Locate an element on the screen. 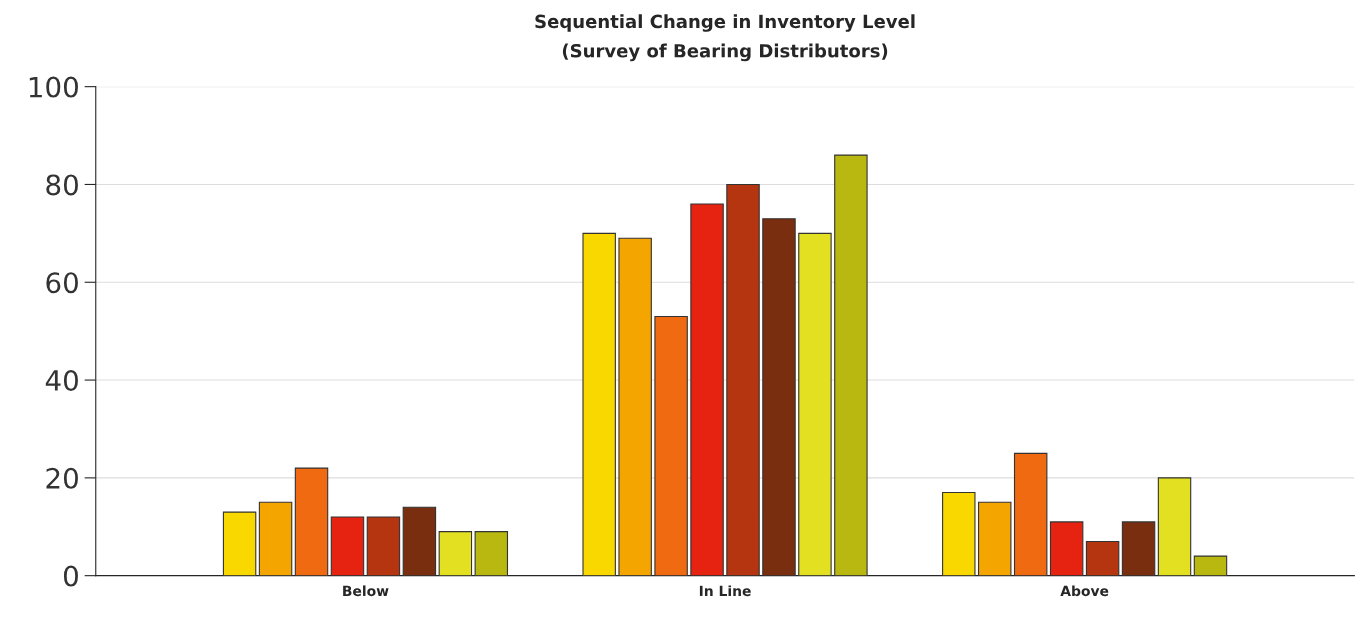 Image resolution: width=1368 pixels, height=619 pixels. x-tick-label: Above is located at coordinates (1084, 591).